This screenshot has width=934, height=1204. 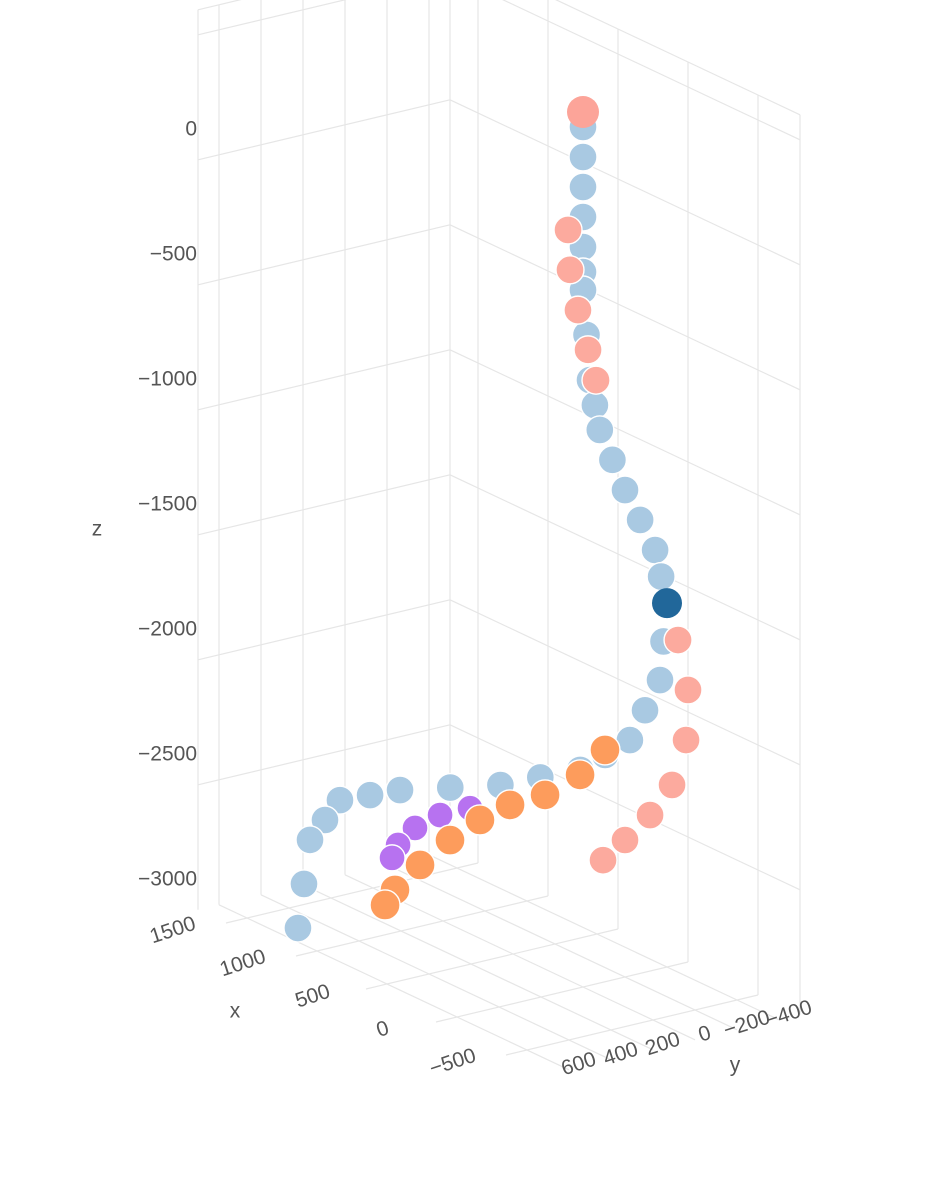 What do you see at coordinates (578, 1064) in the screenshot?
I see `y-tick-label: 600` at bounding box center [578, 1064].